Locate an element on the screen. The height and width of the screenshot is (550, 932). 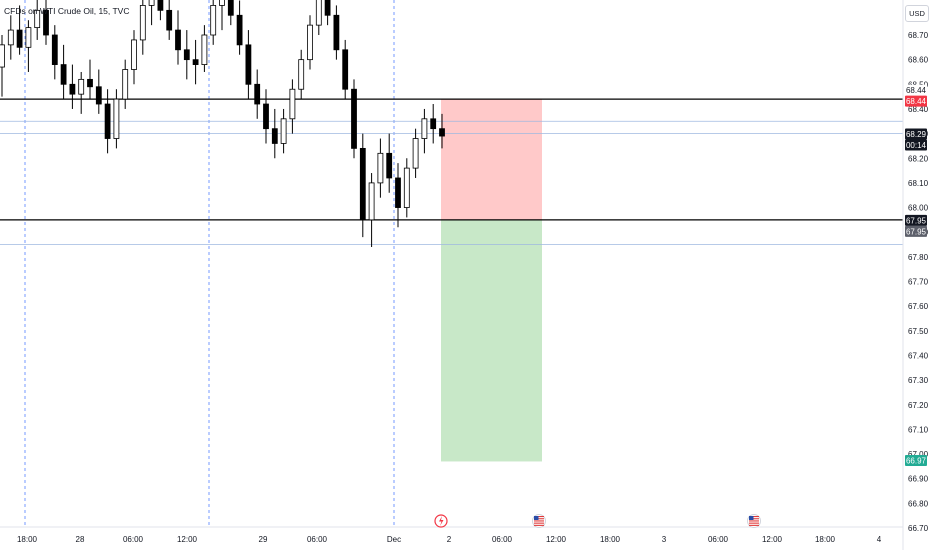
time-tick-label: 2 is located at coordinates (449, 539).